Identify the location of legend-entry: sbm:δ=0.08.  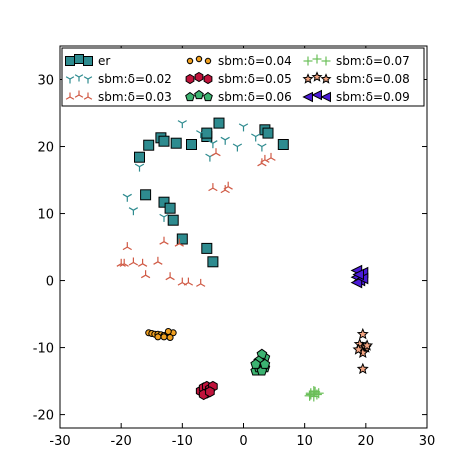
(356, 78).